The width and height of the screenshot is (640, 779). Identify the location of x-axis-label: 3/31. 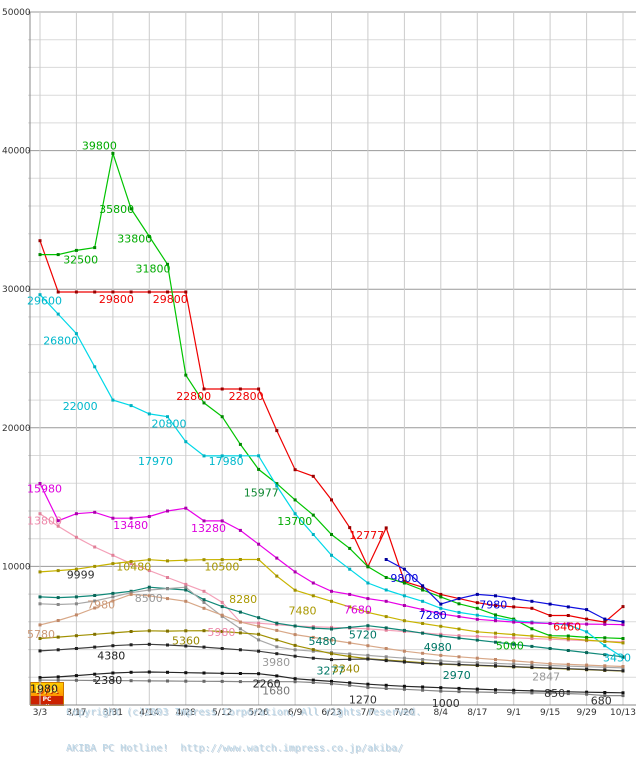
(113, 713).